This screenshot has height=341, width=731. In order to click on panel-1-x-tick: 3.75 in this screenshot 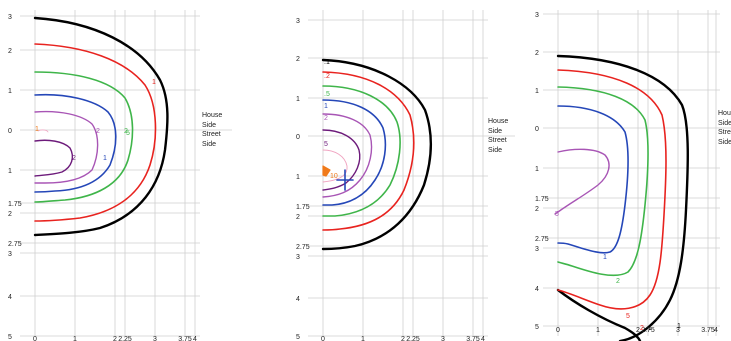, I will do `click(185, 338)`.